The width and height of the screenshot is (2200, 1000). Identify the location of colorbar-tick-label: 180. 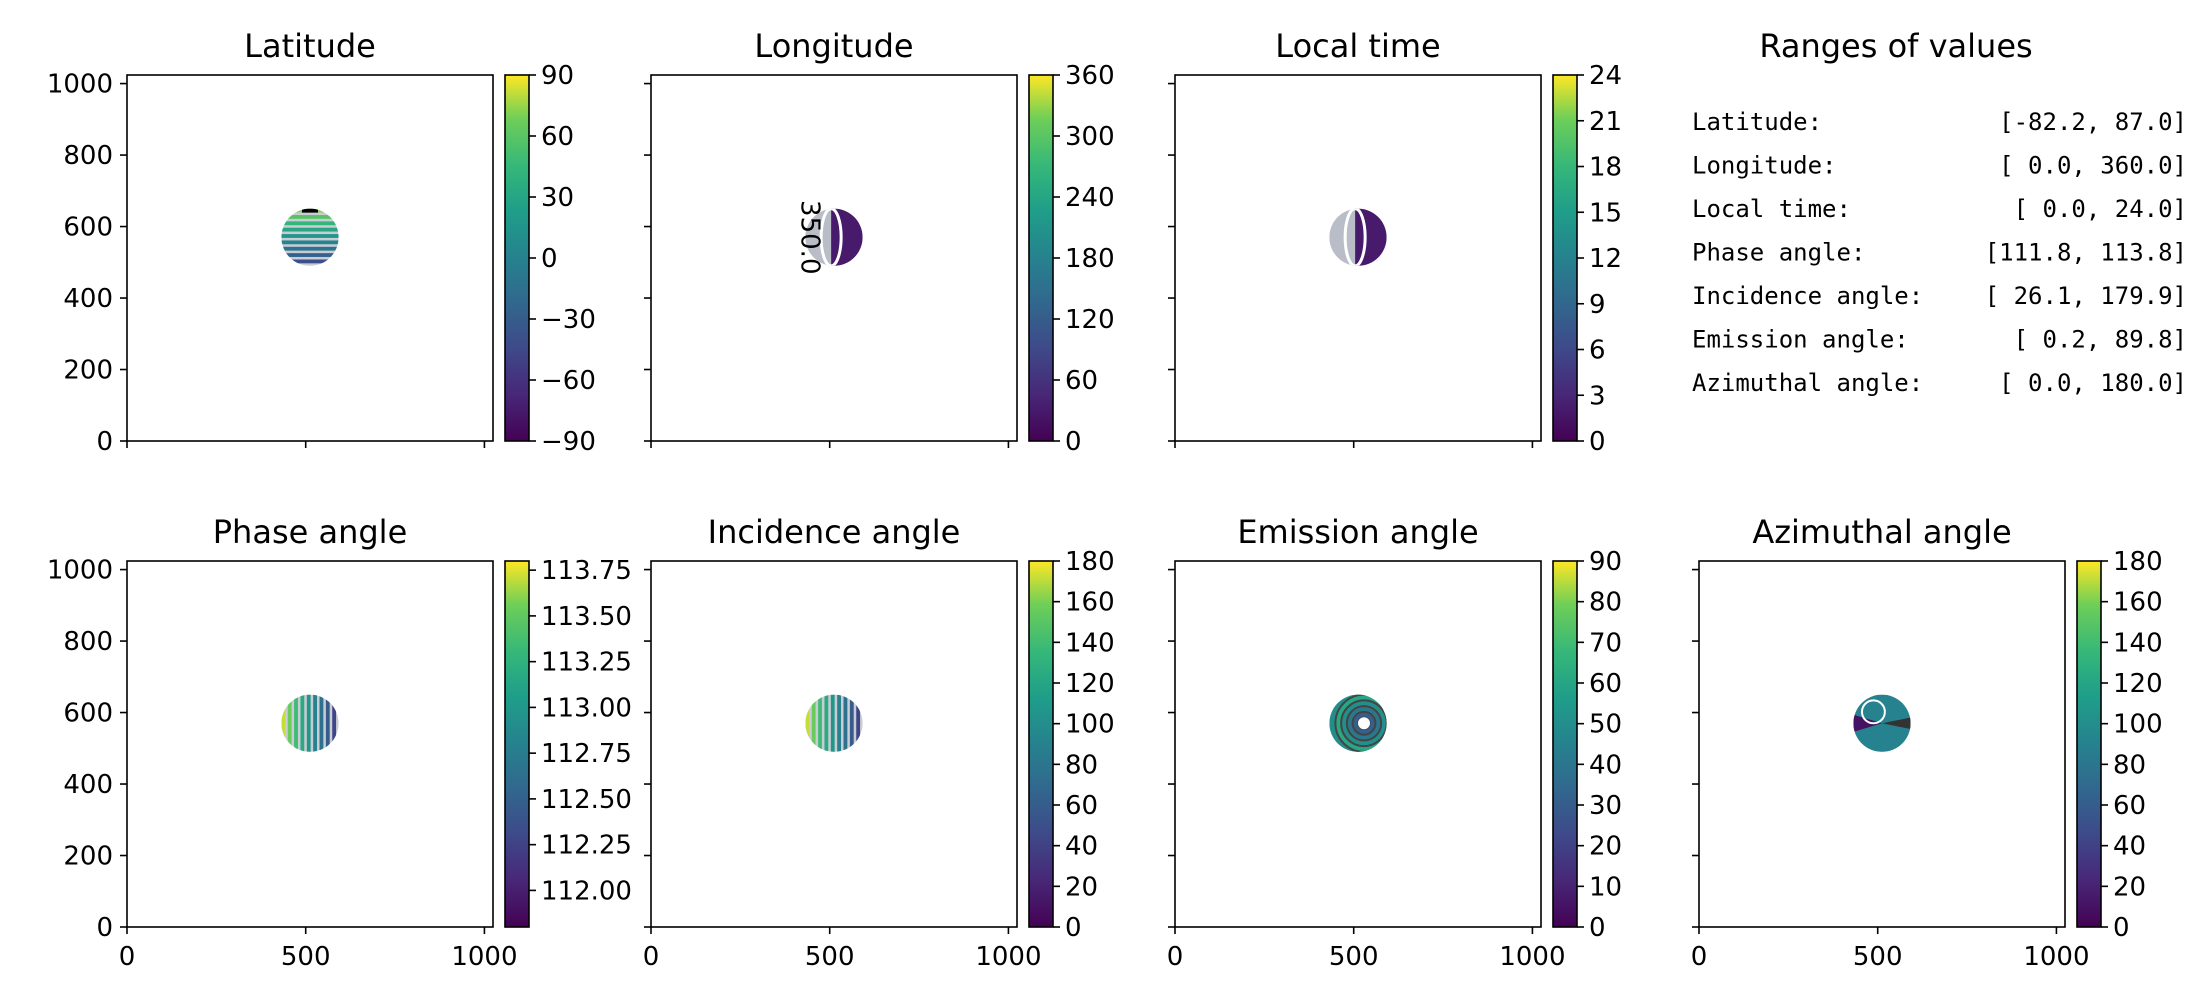
(2138, 562).